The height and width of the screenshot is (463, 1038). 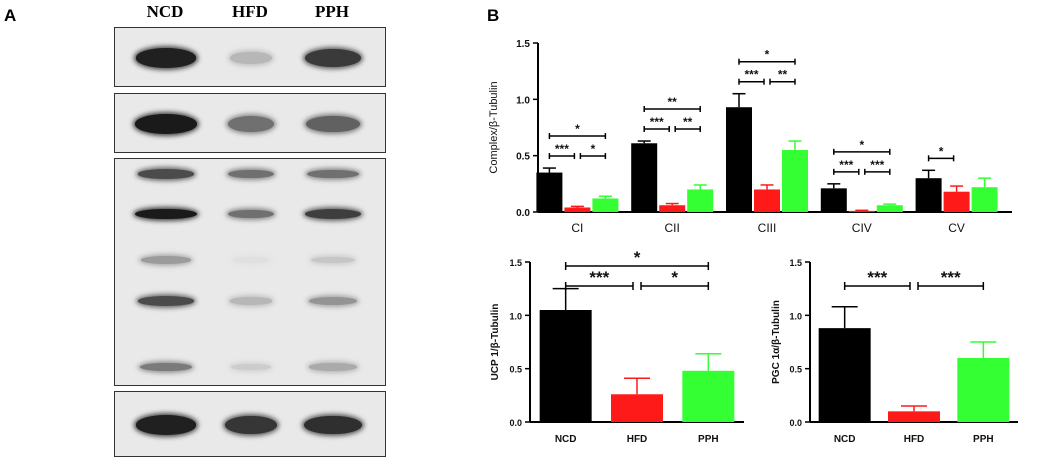 I want to click on complex-significance-8-label: **, so click(x=783, y=75).